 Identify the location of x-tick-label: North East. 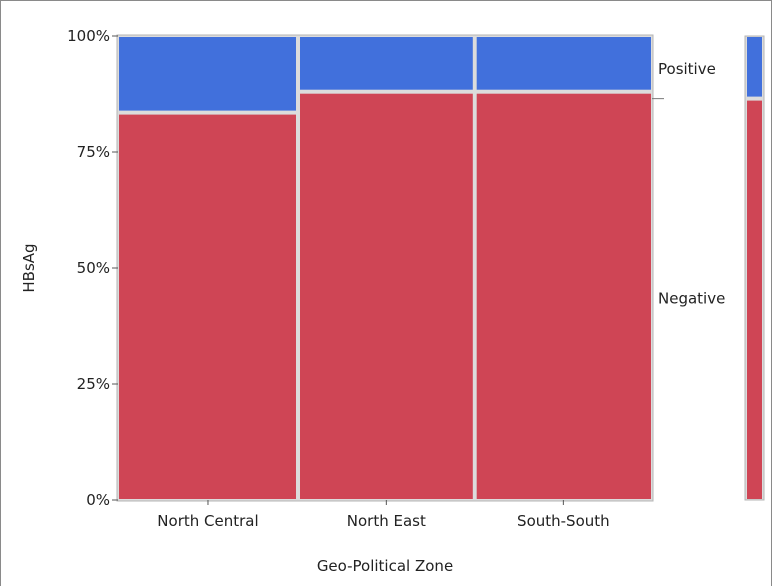
(386, 521).